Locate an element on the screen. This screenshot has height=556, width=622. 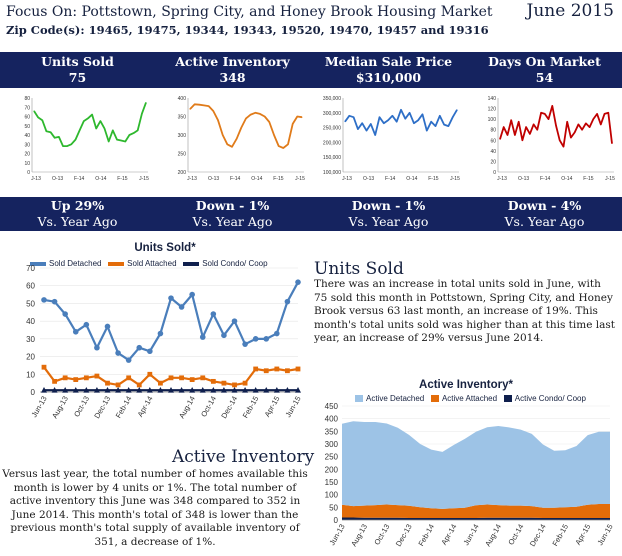
spark_median_price-x-tick-label: F-14 is located at coordinates (390, 179).